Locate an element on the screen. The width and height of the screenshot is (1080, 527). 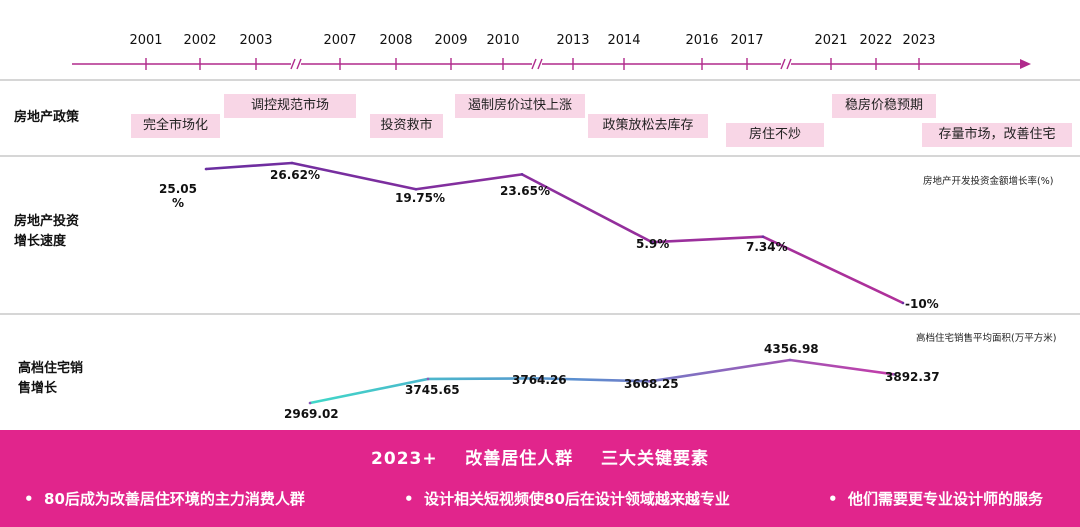
footer-bullet: • 80后成为改善居住环境的主力消费人群 is located at coordinates (164, 498).